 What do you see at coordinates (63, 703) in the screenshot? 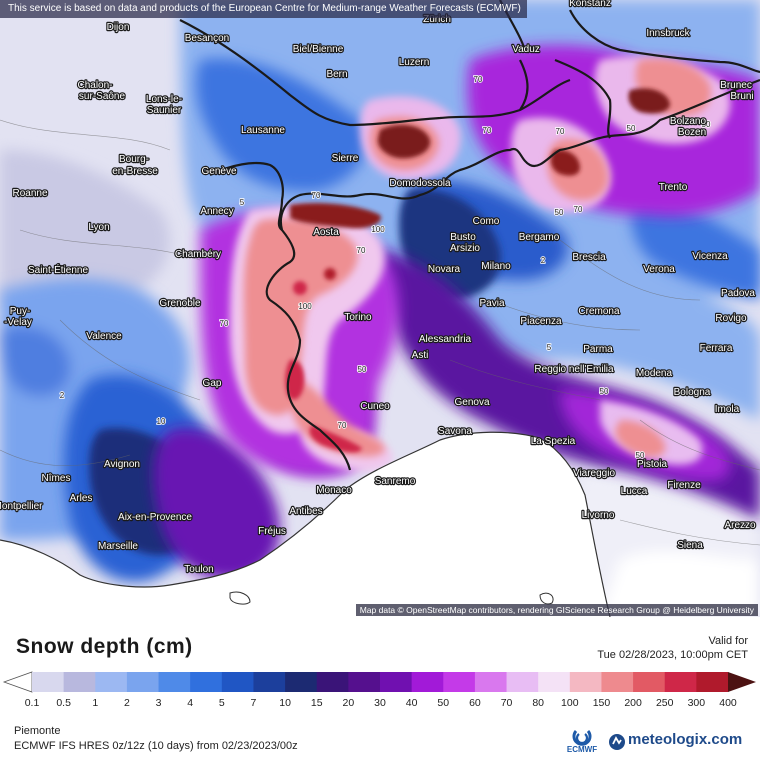
I see `scale-tick-label: 0.5` at bounding box center [63, 703].